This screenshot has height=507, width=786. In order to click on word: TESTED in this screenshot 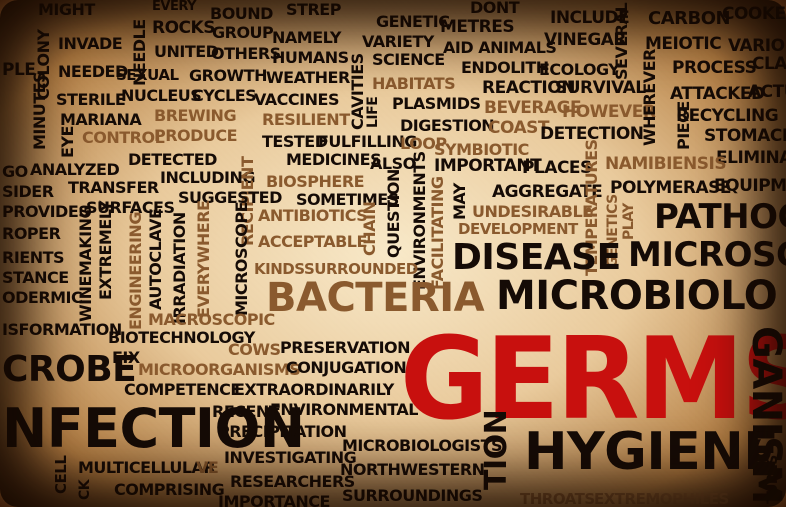, I will do `click(295, 141)`.